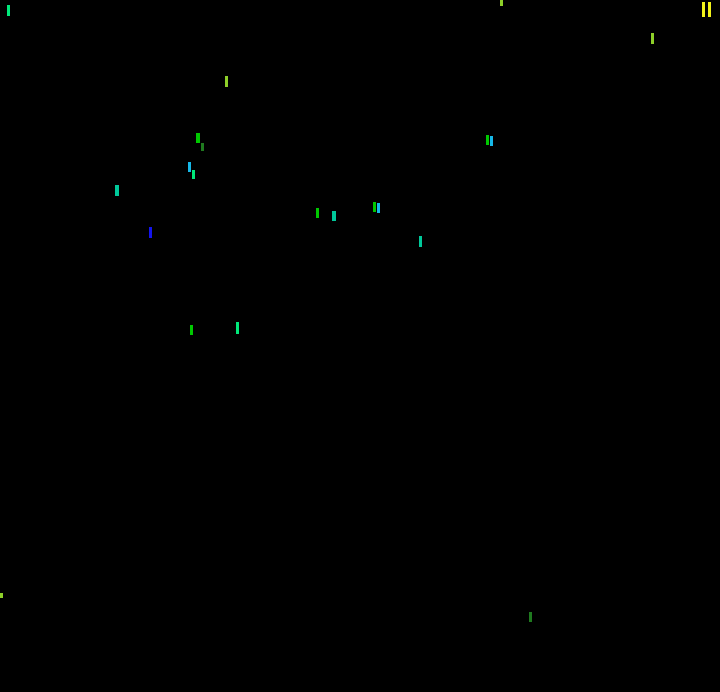 This screenshot has height=692, width=720. Describe the element at coordinates (703, 9) in the screenshot. I see `mark-top-right-bar-a` at that location.